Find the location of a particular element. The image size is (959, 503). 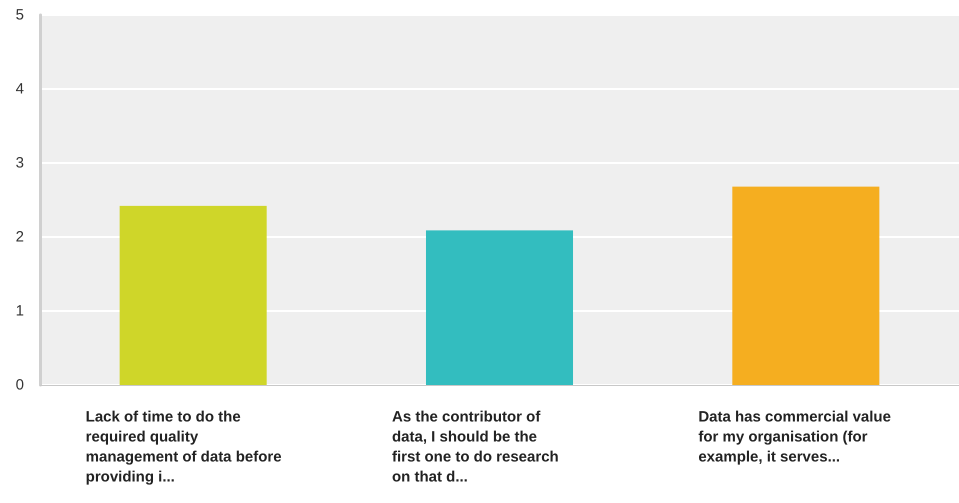

y-tick-label: 0 is located at coordinates (20, 385).